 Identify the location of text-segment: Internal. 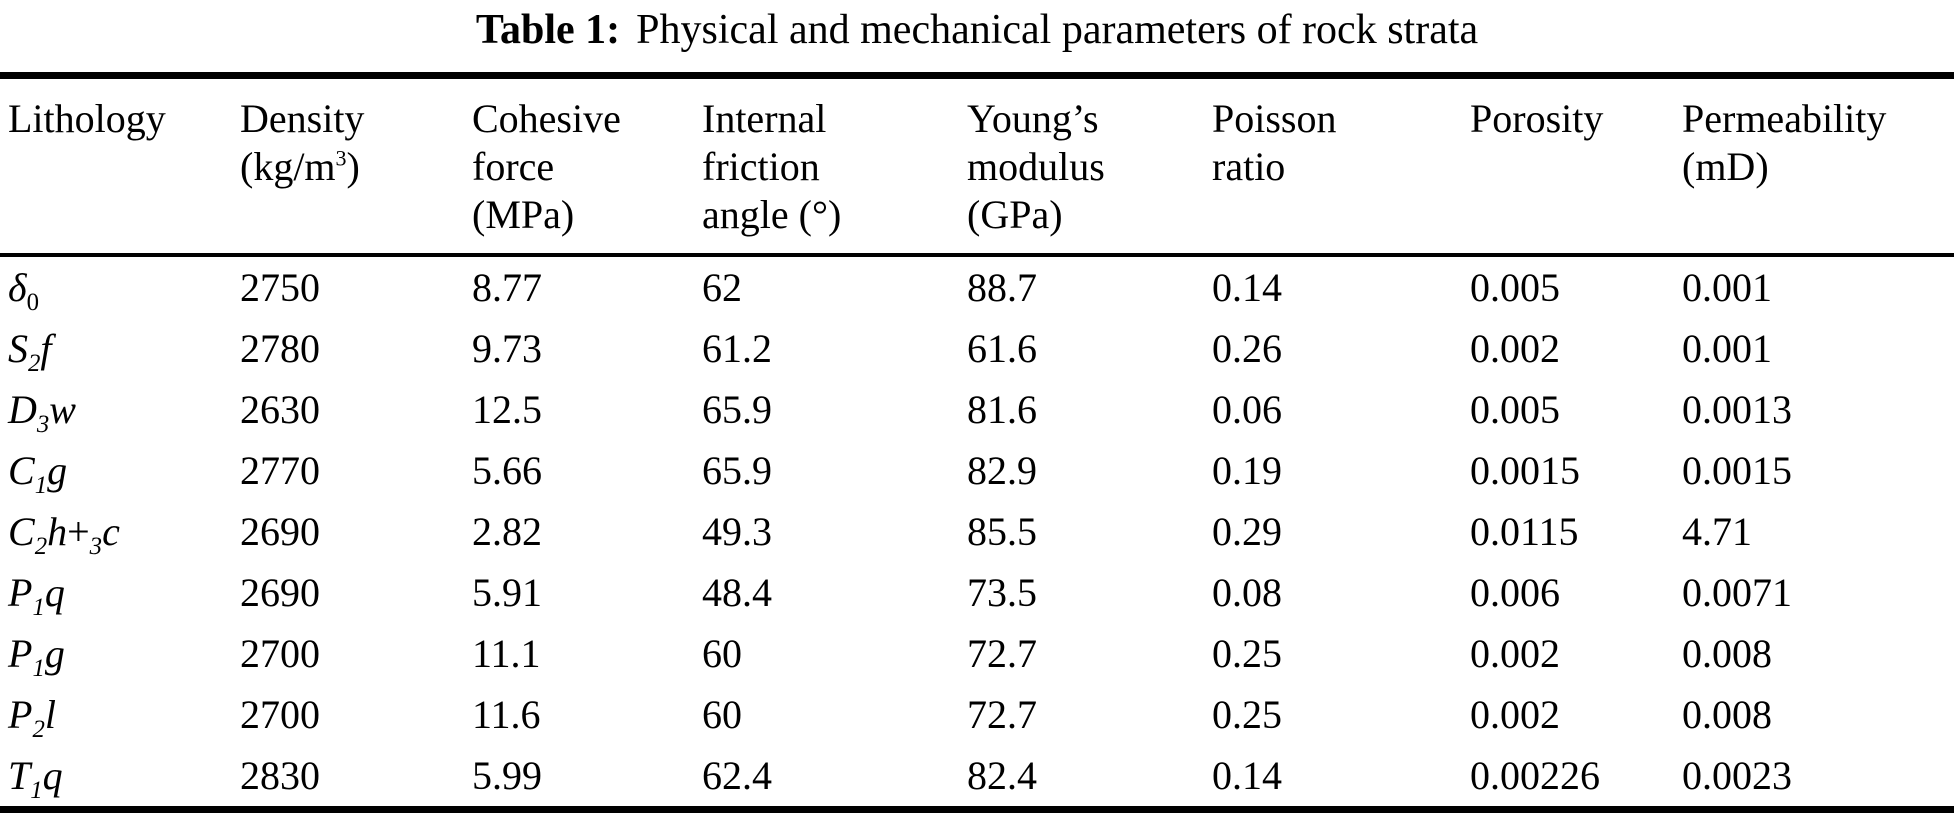
(764, 119).